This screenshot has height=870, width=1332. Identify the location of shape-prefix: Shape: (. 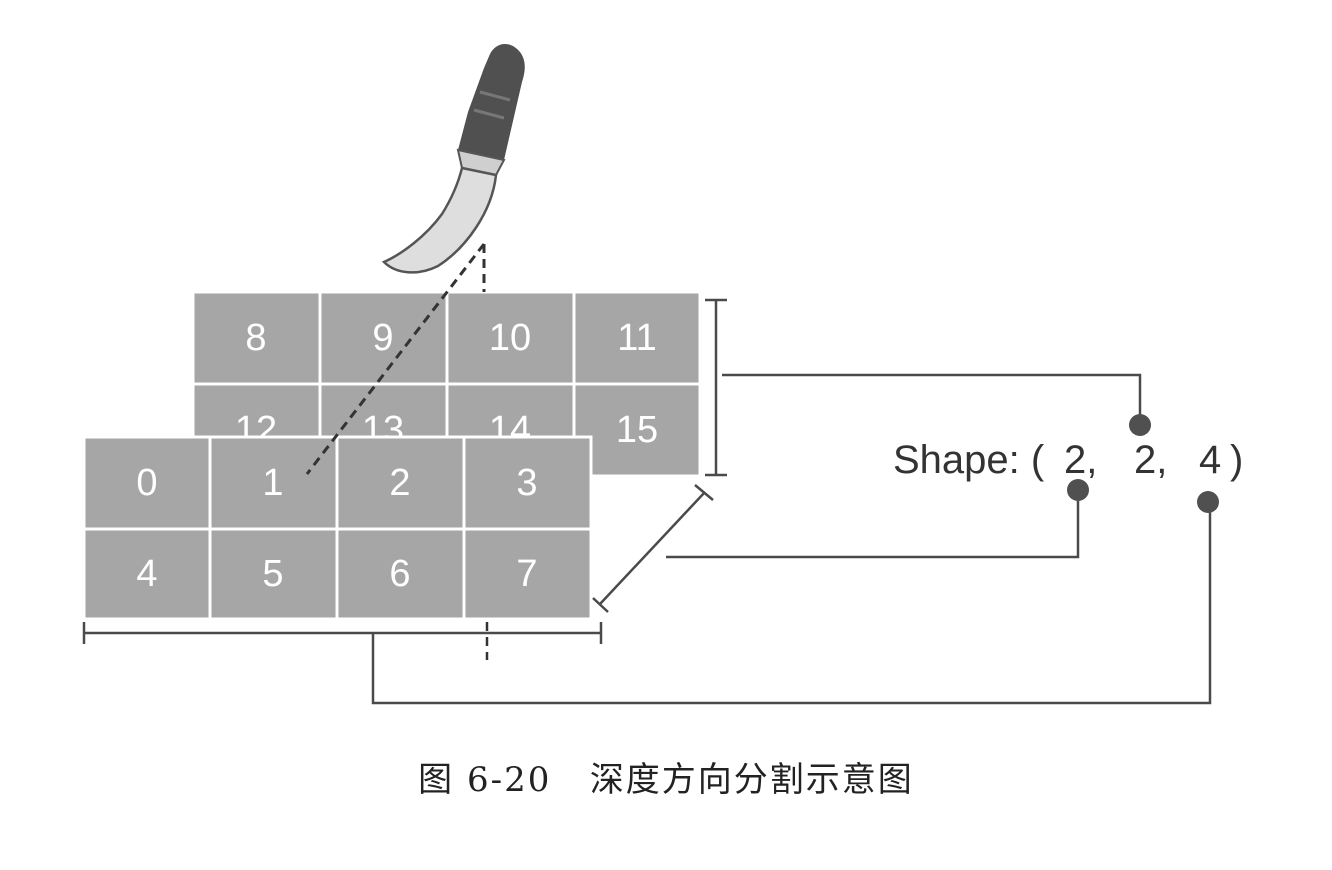
(969, 460).